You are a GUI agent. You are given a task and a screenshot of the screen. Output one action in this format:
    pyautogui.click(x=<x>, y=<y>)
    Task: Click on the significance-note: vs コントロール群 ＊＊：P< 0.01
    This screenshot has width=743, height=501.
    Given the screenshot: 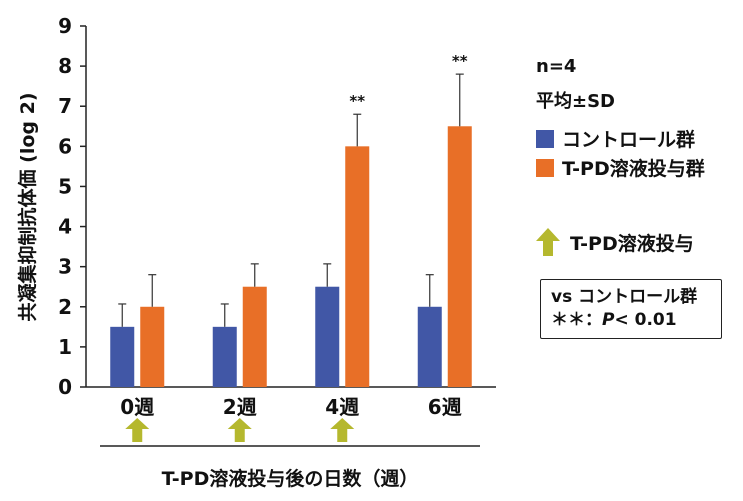 What is the action you would take?
    pyautogui.click(x=631, y=309)
    